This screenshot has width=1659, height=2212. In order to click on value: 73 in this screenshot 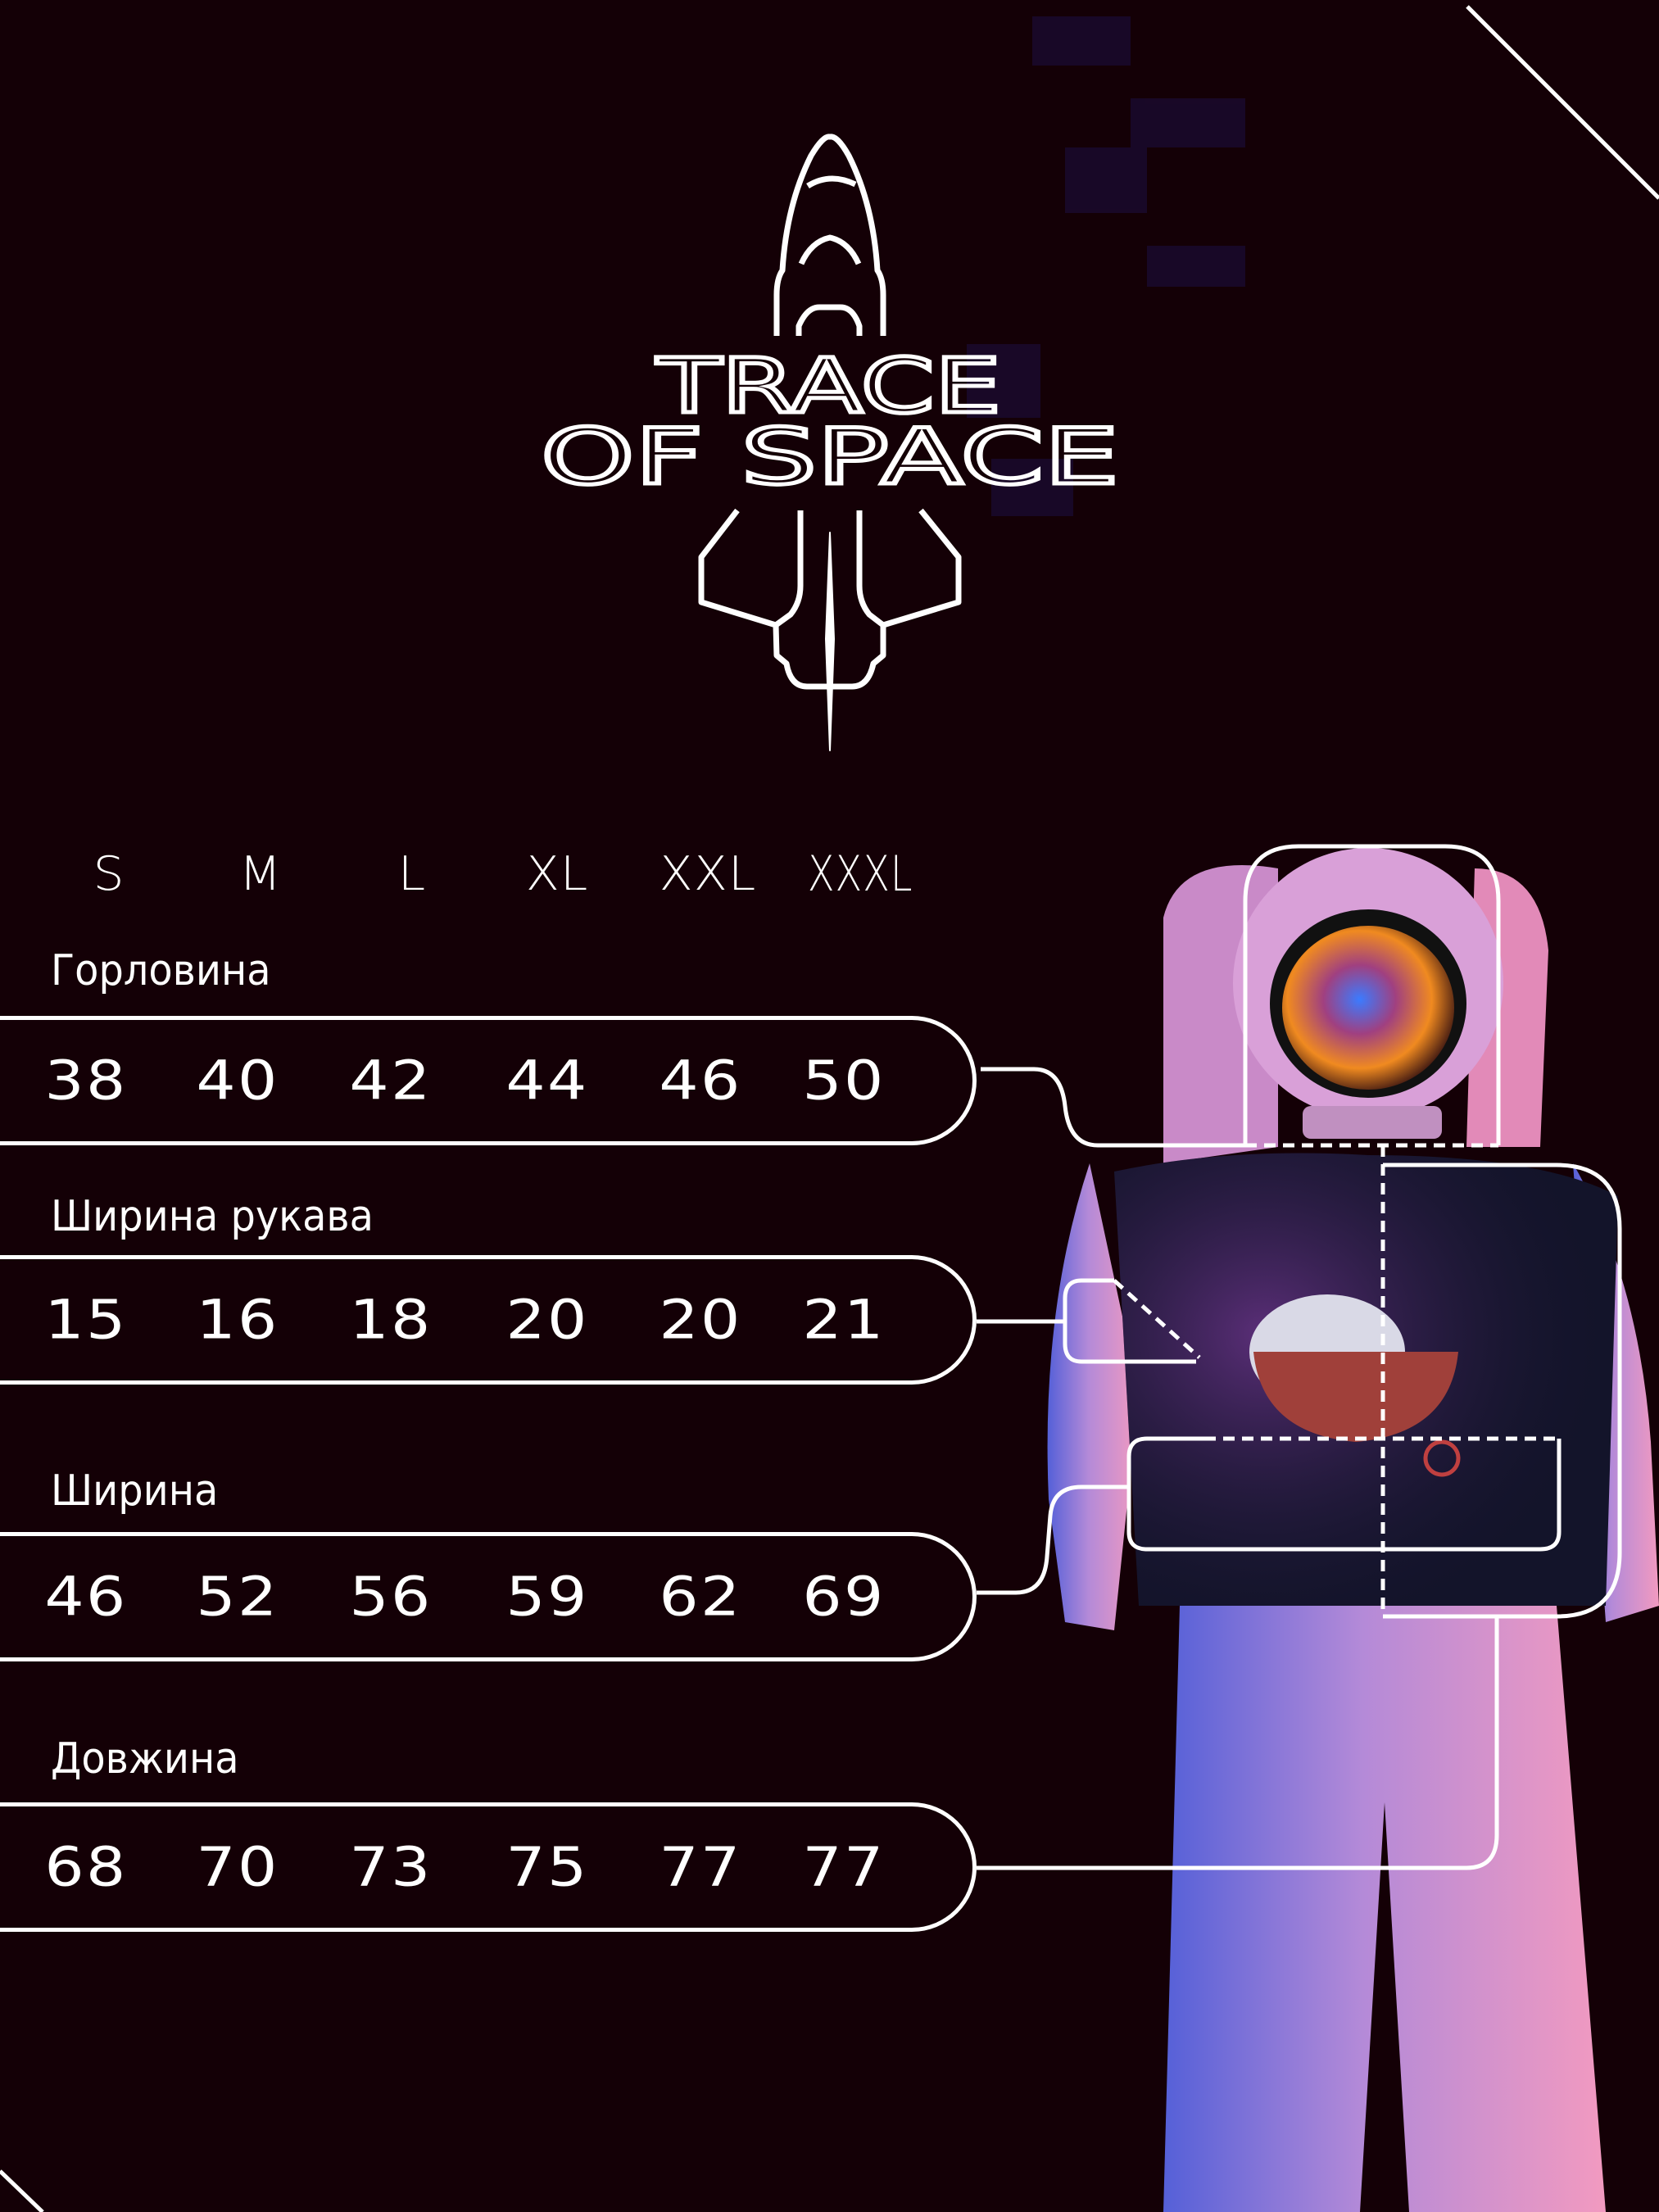, I will do `click(391, 1867)`.